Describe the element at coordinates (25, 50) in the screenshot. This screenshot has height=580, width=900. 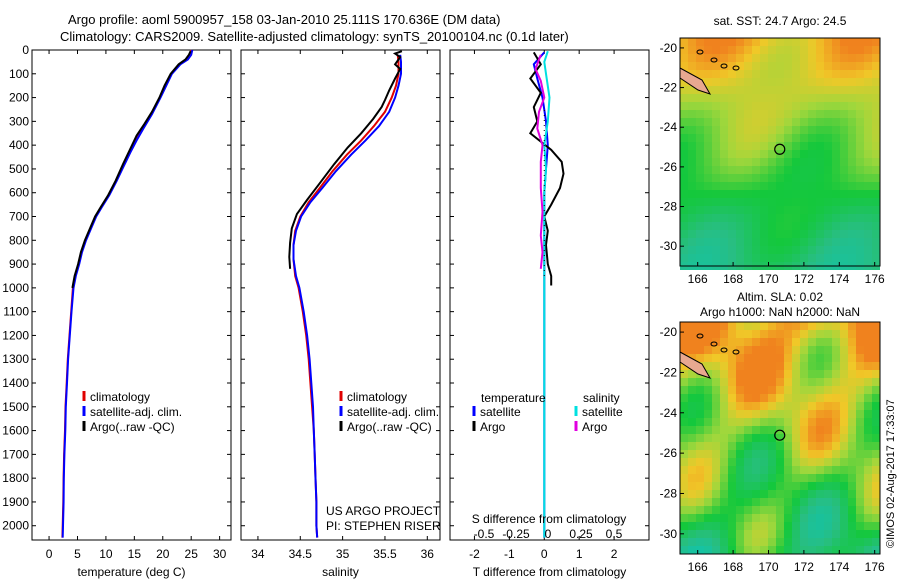
I see `y-tick-label: 0` at that location.